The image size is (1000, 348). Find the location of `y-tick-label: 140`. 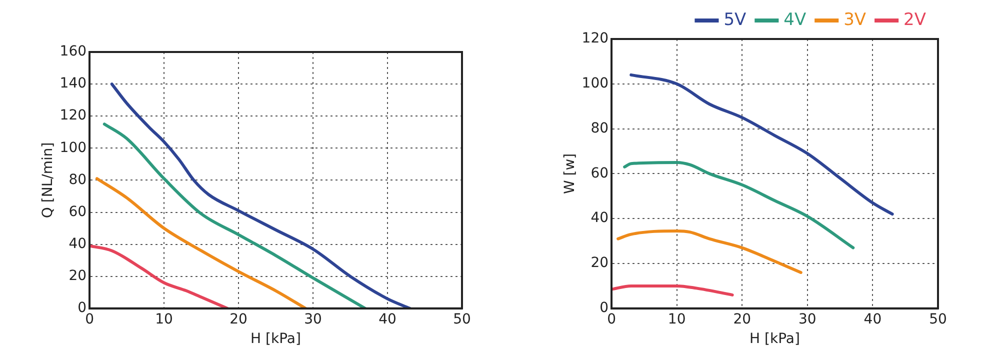

y-tick-label: 140 is located at coordinates (73, 84).